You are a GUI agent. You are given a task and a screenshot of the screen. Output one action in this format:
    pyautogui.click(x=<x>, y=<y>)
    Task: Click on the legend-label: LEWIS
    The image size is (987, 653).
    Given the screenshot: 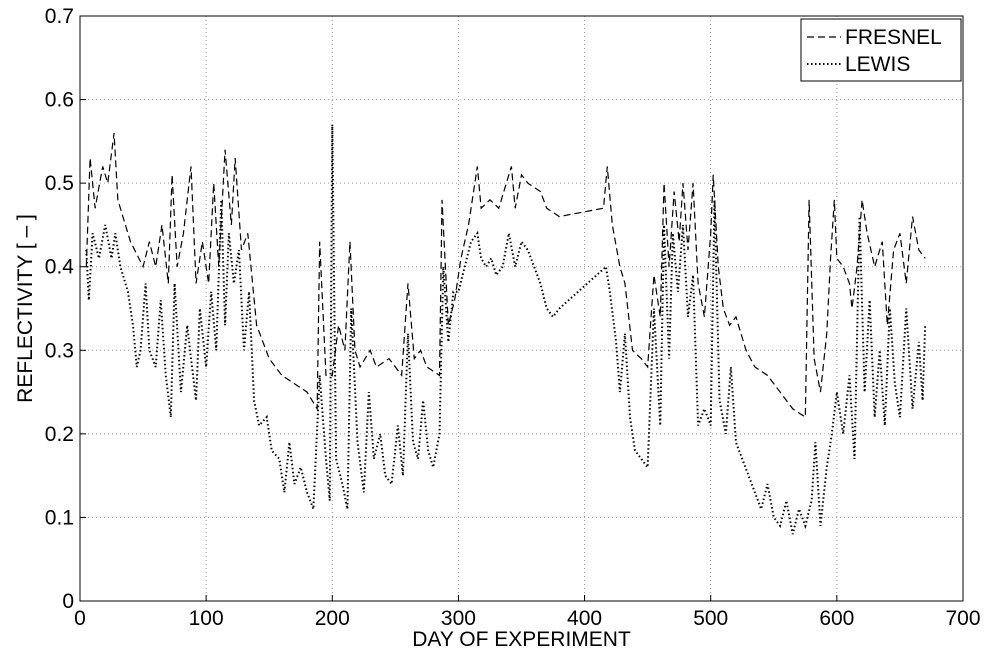 What is the action you would take?
    pyautogui.click(x=877, y=64)
    